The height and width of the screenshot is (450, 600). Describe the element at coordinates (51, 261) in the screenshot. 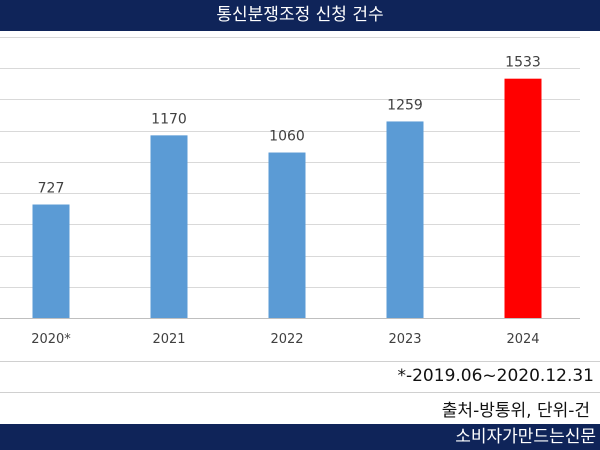

I see `bar-2020` at that location.